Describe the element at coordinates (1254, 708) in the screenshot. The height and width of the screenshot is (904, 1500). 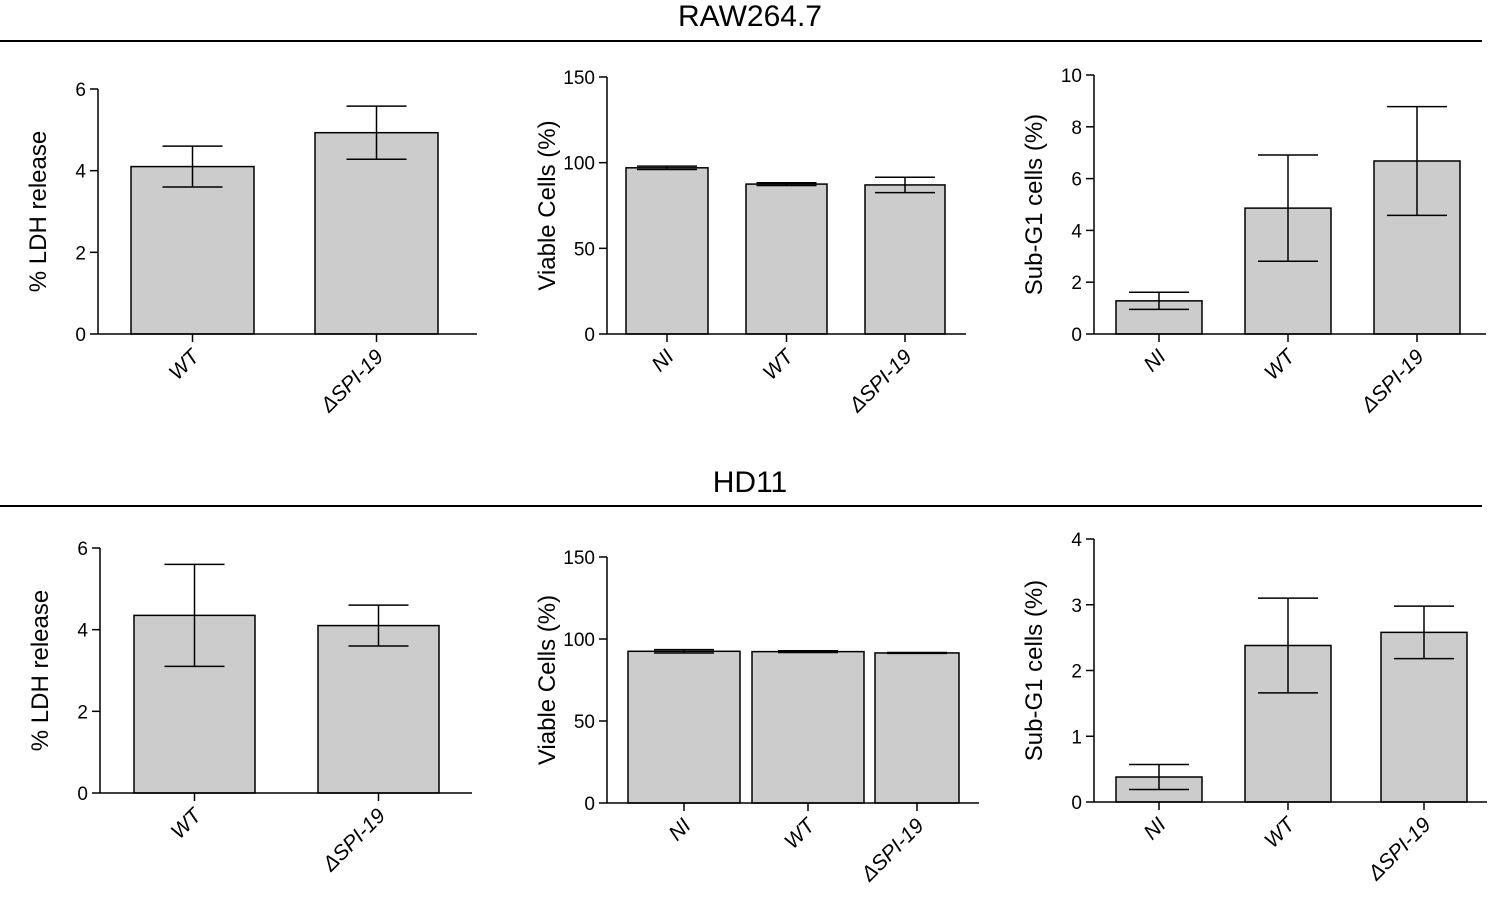
I see `chart-panel-6: 0 1 2 3 4 Sub-G1 cells (%) NI WT ΔSPI-19` at that location.